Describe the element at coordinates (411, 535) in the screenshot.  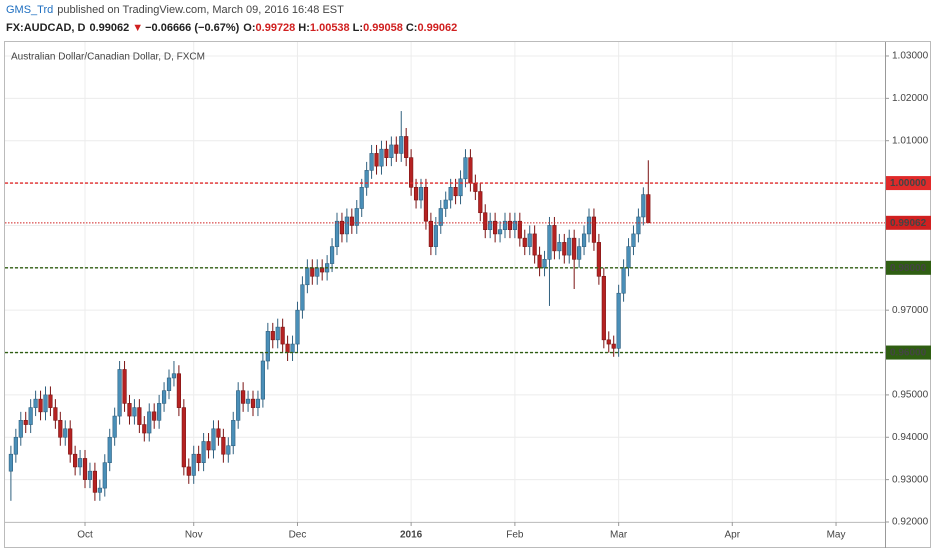
I see `x-tick-label: 2016` at that location.